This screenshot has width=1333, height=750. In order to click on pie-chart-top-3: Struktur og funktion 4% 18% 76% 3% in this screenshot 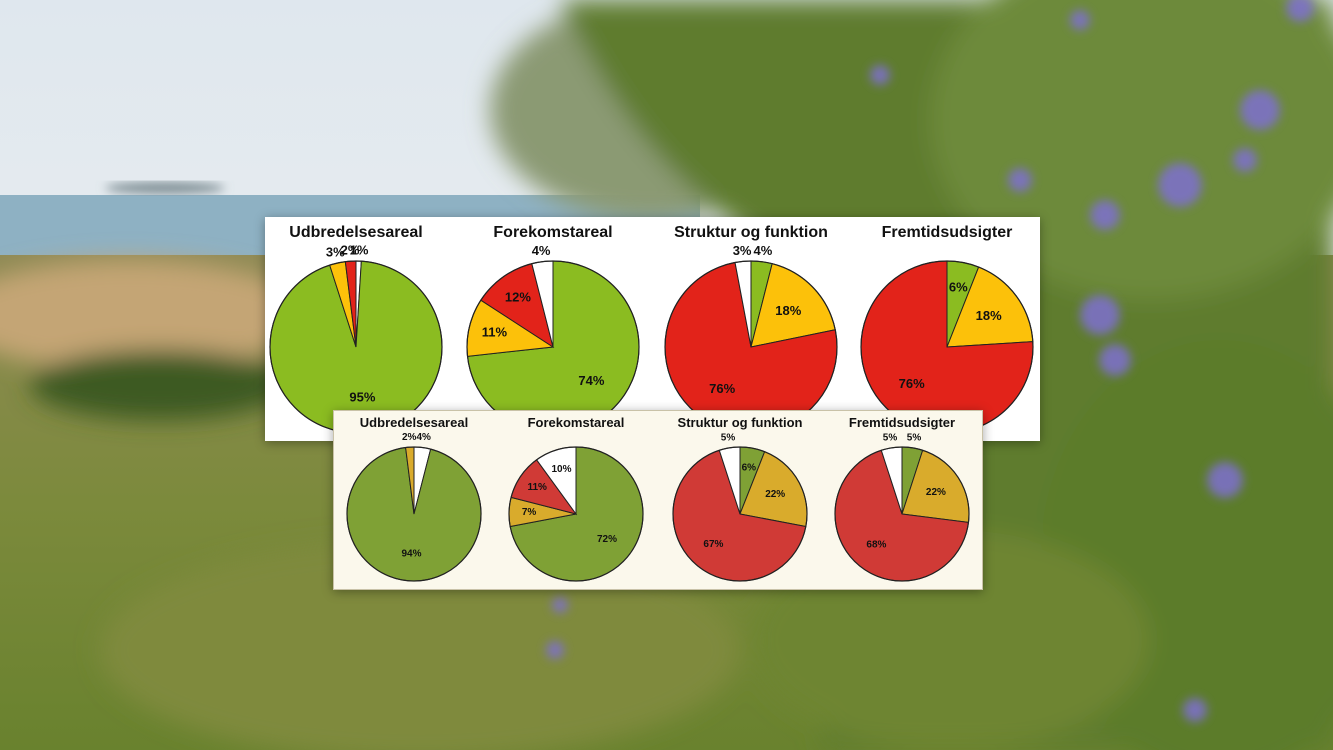, I will do `click(751, 329)`.